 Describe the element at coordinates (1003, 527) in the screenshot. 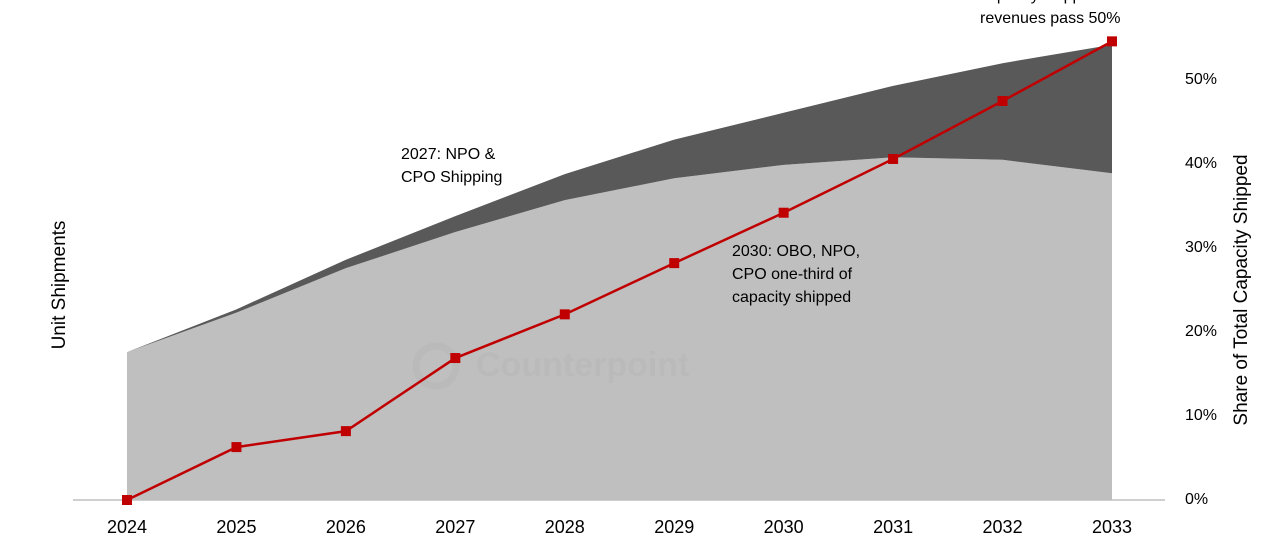

I see `x-tick-label: 2032` at that location.